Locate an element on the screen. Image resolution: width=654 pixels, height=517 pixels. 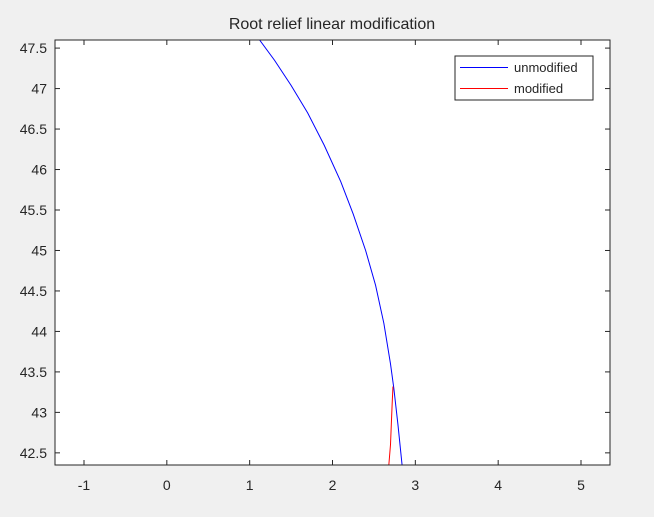
x-tick-label: 3 is located at coordinates (415, 485).